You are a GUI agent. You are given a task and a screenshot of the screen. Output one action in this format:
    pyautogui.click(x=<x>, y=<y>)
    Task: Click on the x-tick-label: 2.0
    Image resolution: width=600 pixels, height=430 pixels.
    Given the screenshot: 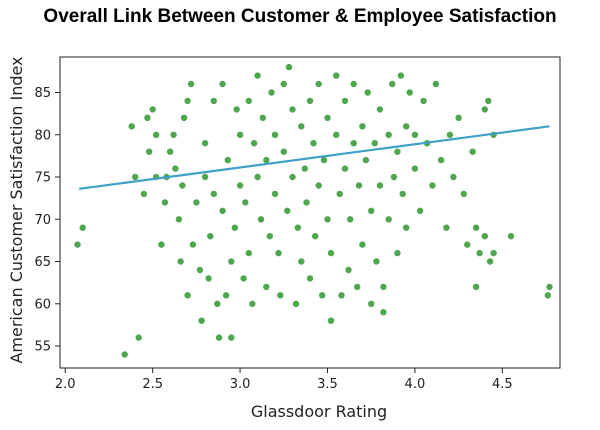 What is the action you would take?
    pyautogui.click(x=65, y=384)
    